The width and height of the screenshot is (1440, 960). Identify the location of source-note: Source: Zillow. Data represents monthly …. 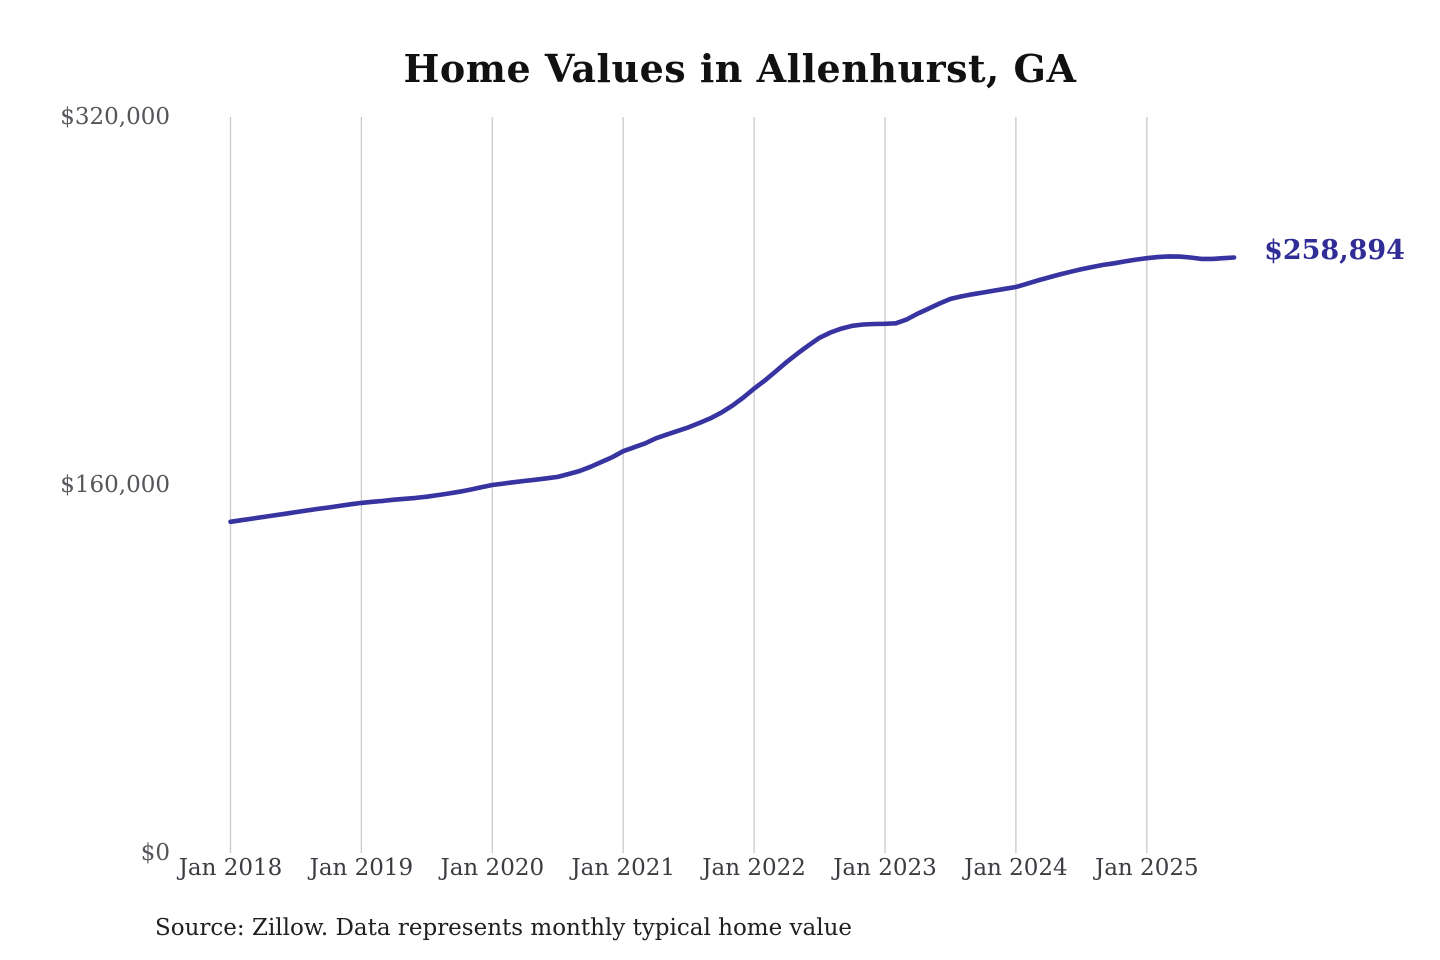
(504, 928).